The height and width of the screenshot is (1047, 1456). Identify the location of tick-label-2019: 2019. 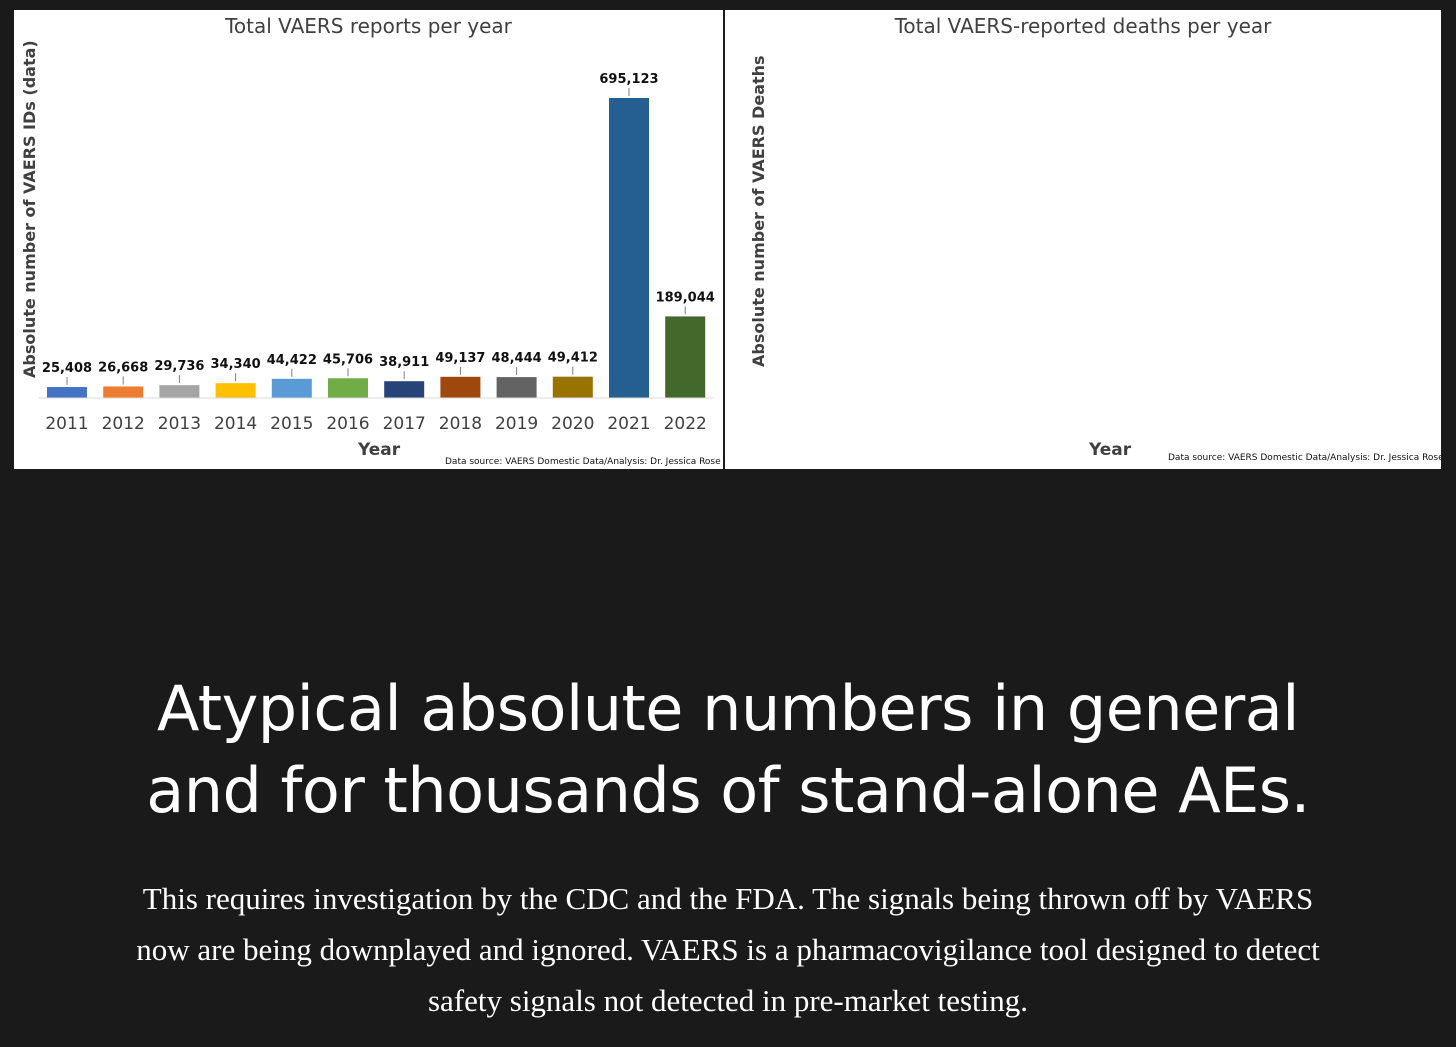
(516, 424).